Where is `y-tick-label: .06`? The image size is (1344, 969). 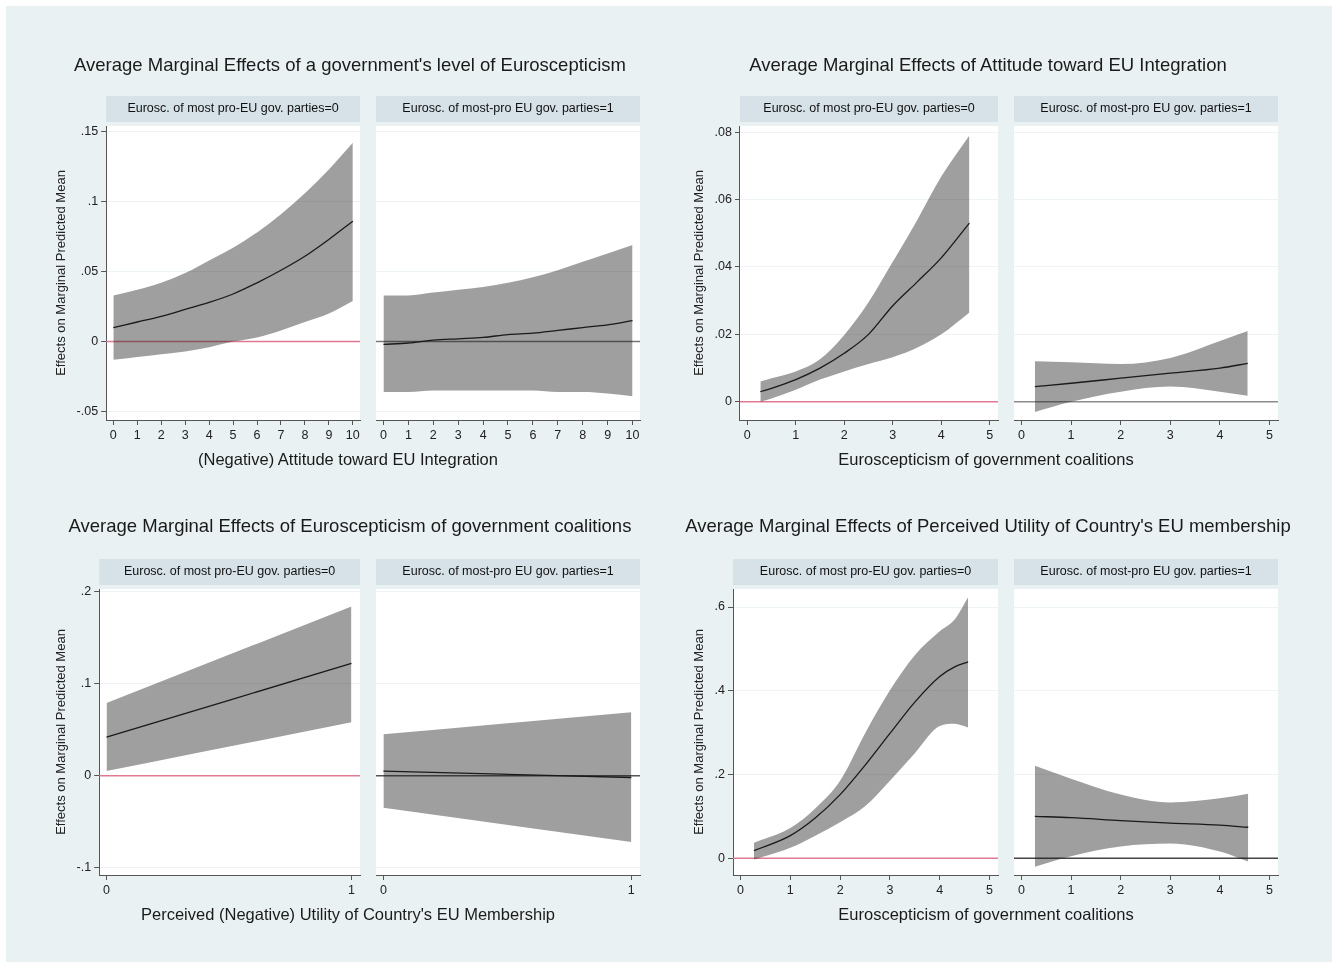 y-tick-label: .06 is located at coordinates (723, 198).